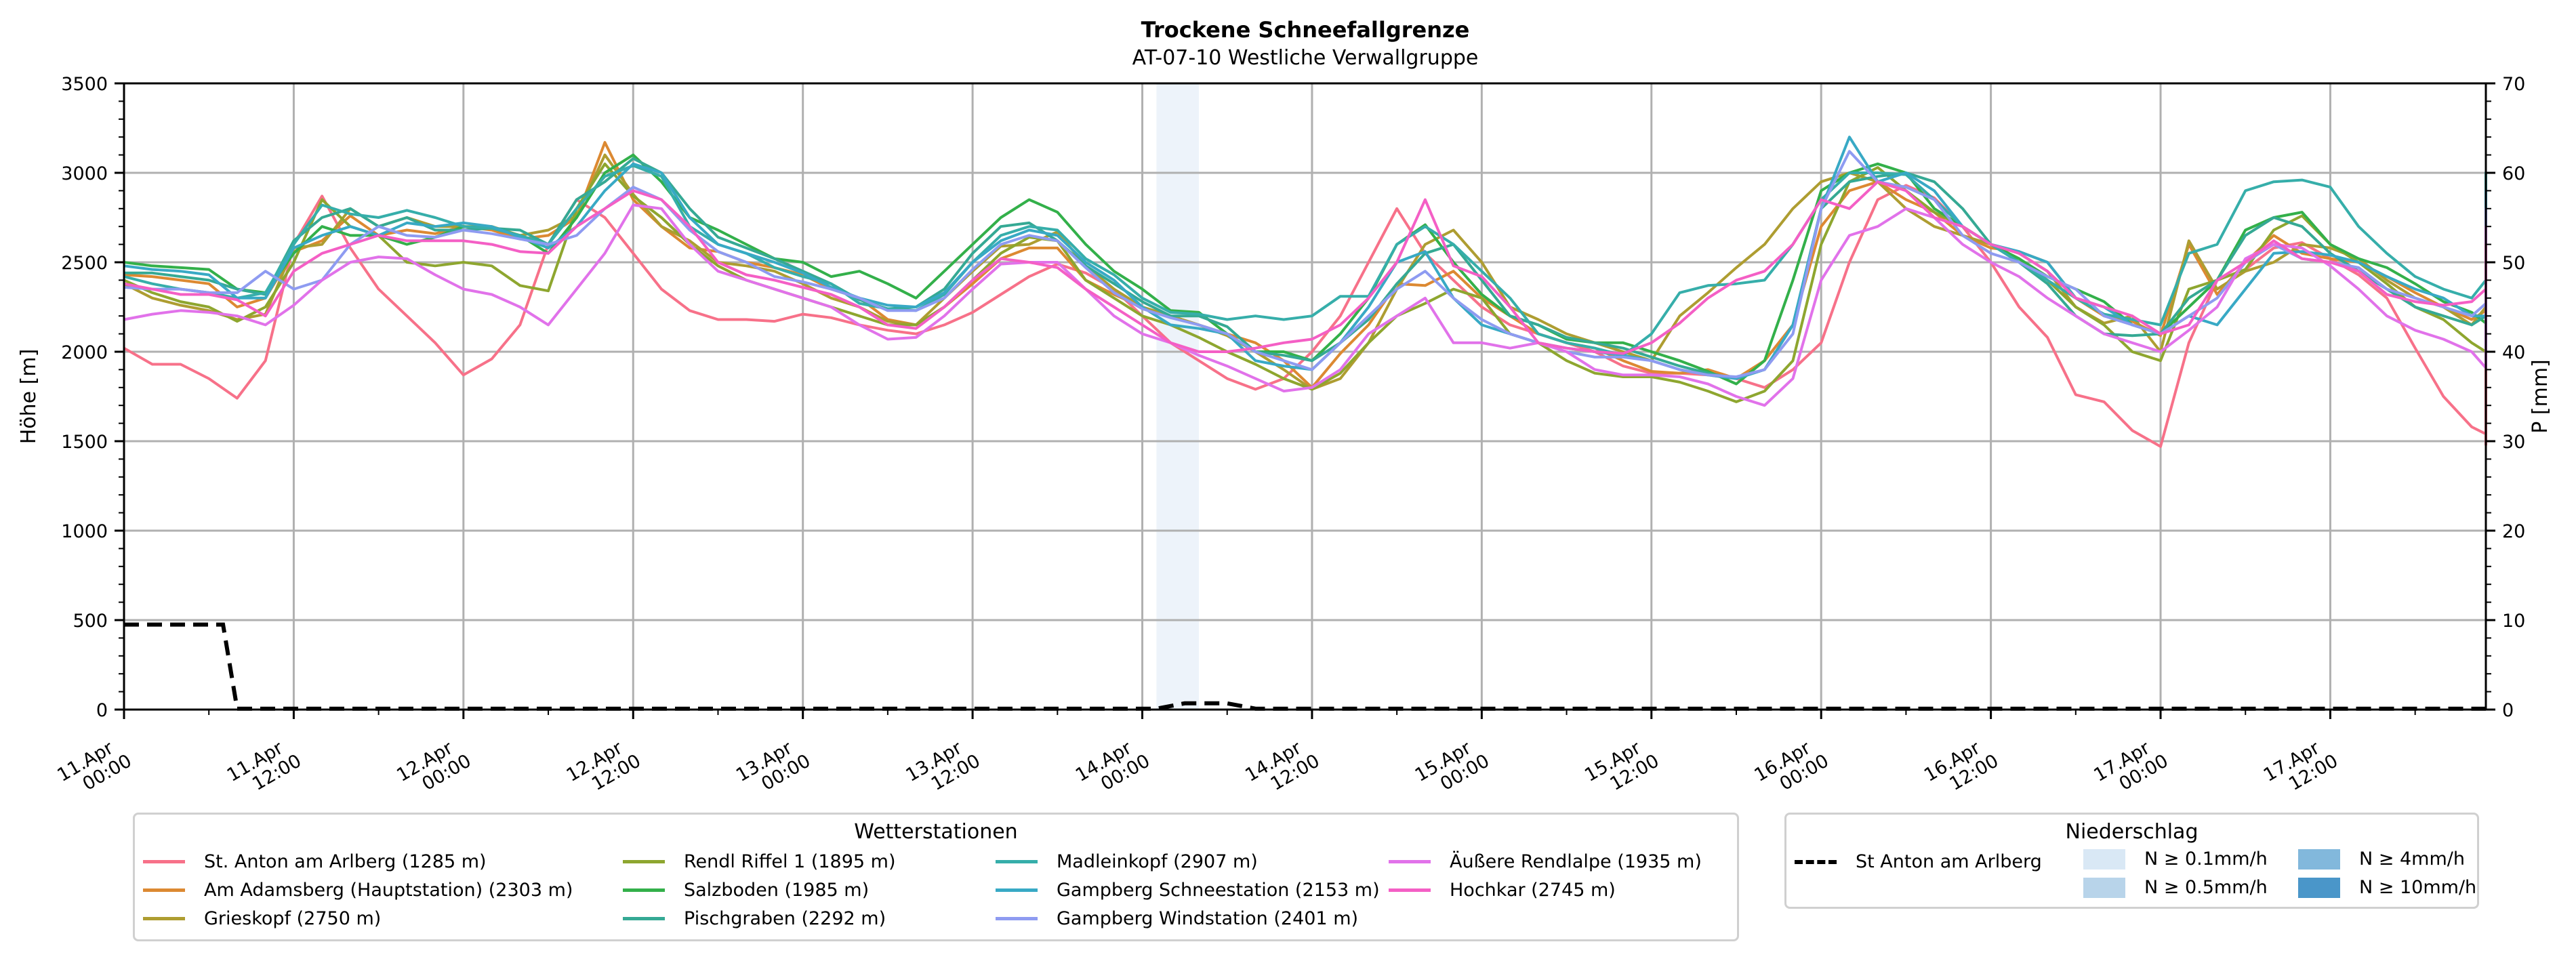  Describe the element at coordinates (434, 768) in the screenshot. I see `x-tick-label: 12.Apr00:00` at that location.